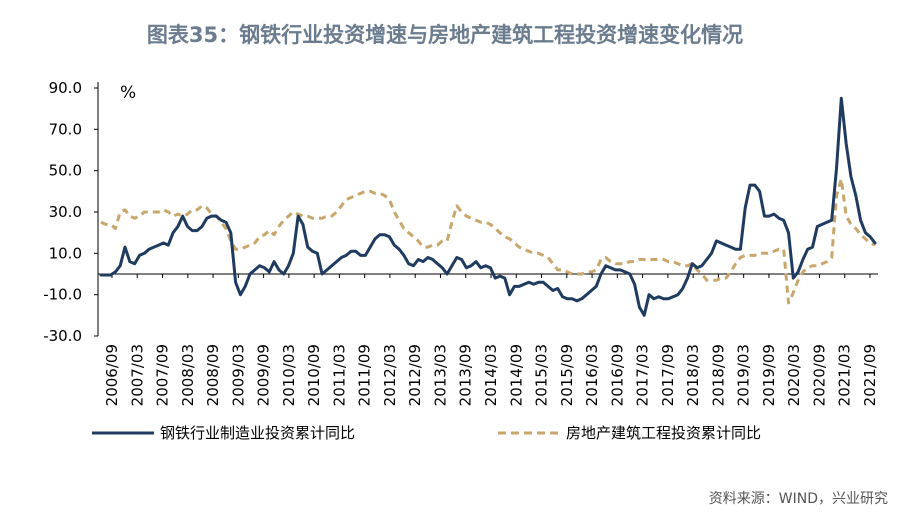 This screenshot has height=519, width=900. What do you see at coordinates (163, 375) in the screenshot?
I see `x-tick-label: 2007/09` at bounding box center [163, 375].